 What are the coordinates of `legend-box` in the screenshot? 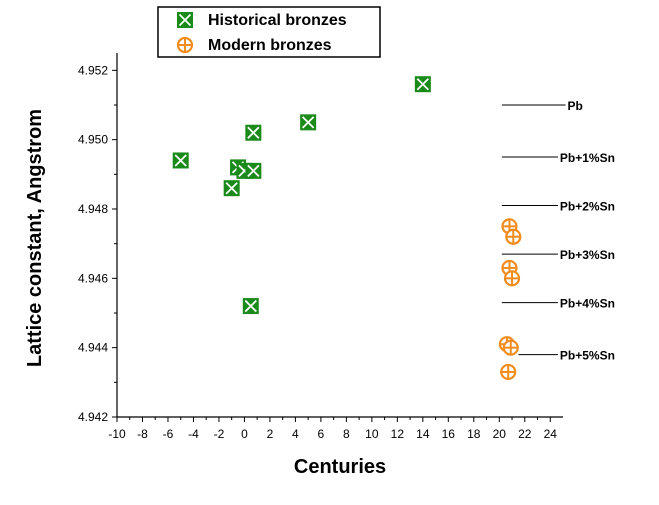 It's located at (269, 32).